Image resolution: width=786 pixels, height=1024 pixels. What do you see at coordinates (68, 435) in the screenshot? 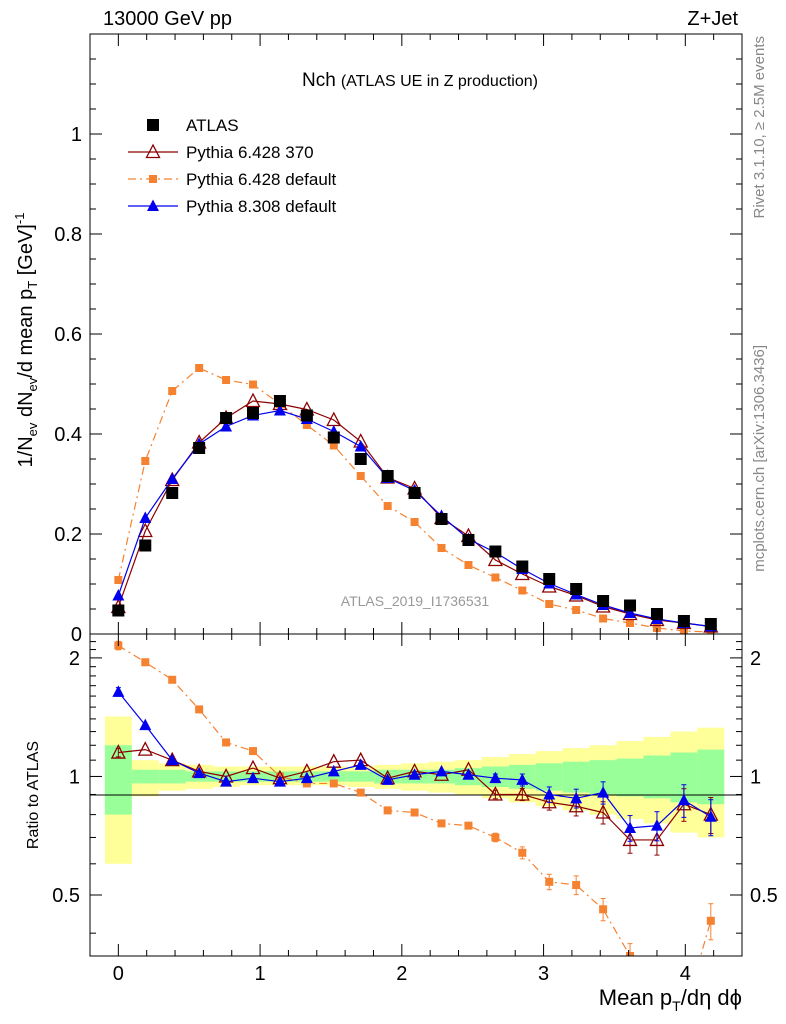
I see `y-tick-label: 0.4` at bounding box center [68, 435].